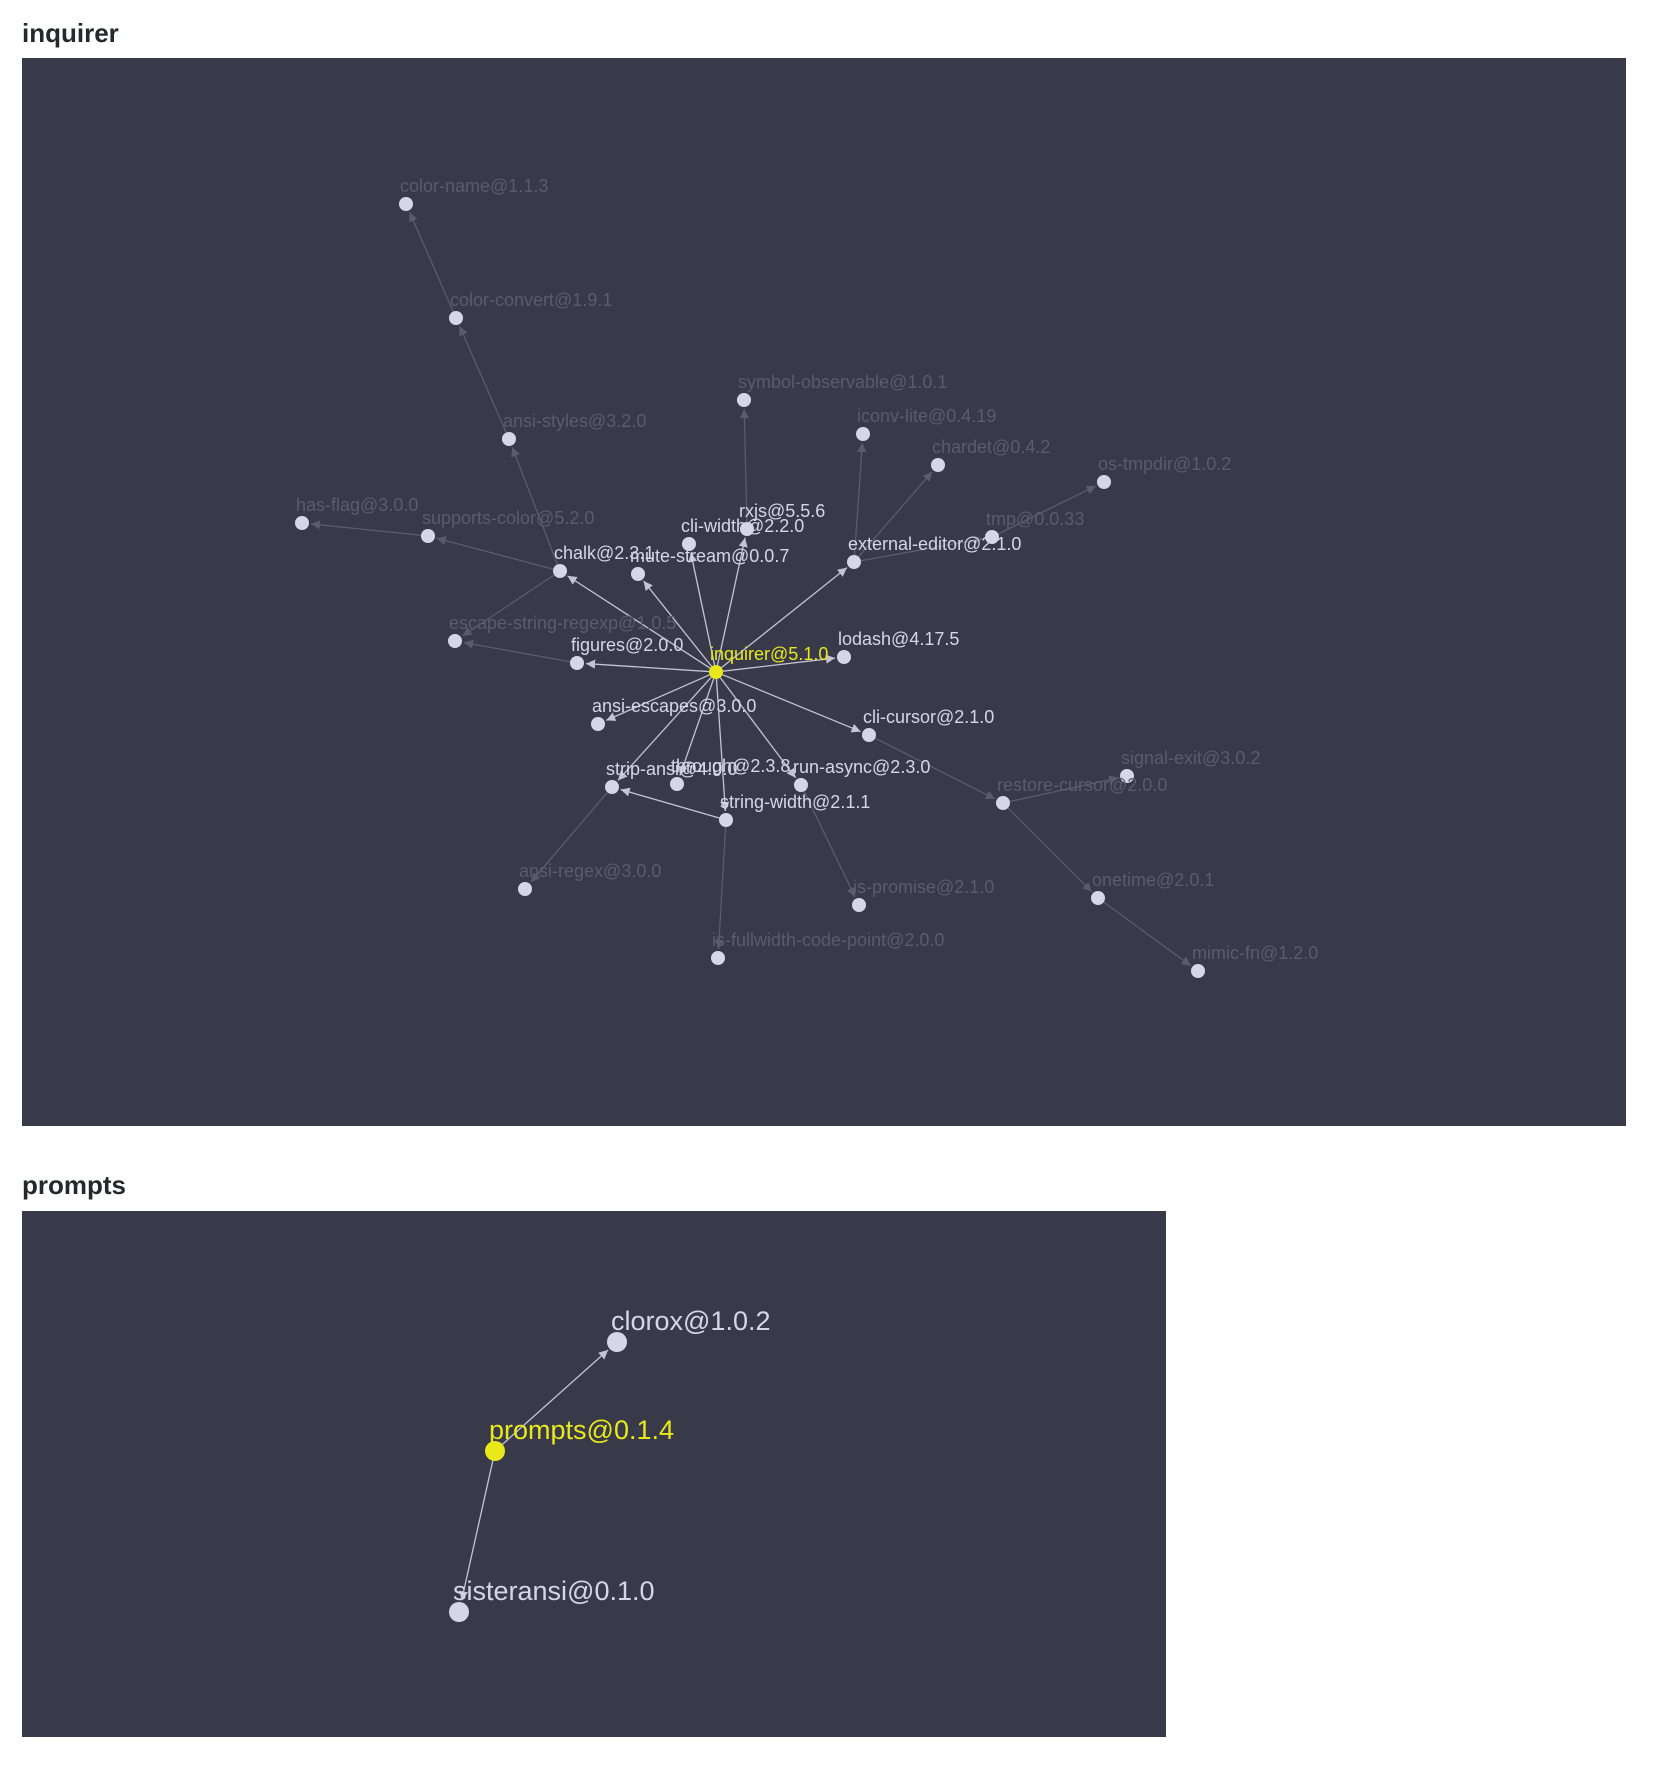 Image resolution: width=1658 pixels, height=1778 pixels. Describe the element at coordinates (626, 652) in the screenshot. I see `node-figures: figures@2.0.0` at that location.